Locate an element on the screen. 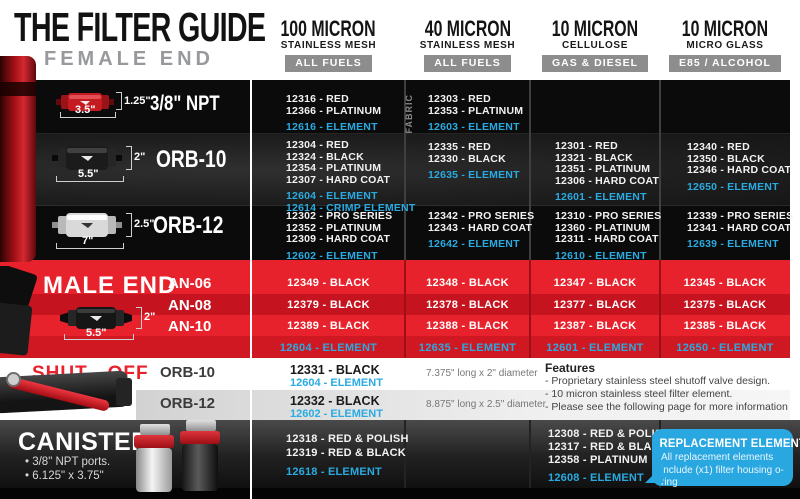 This screenshot has width=800, height=499. part-cell: 12348 - BLACK is located at coordinates (467, 283).